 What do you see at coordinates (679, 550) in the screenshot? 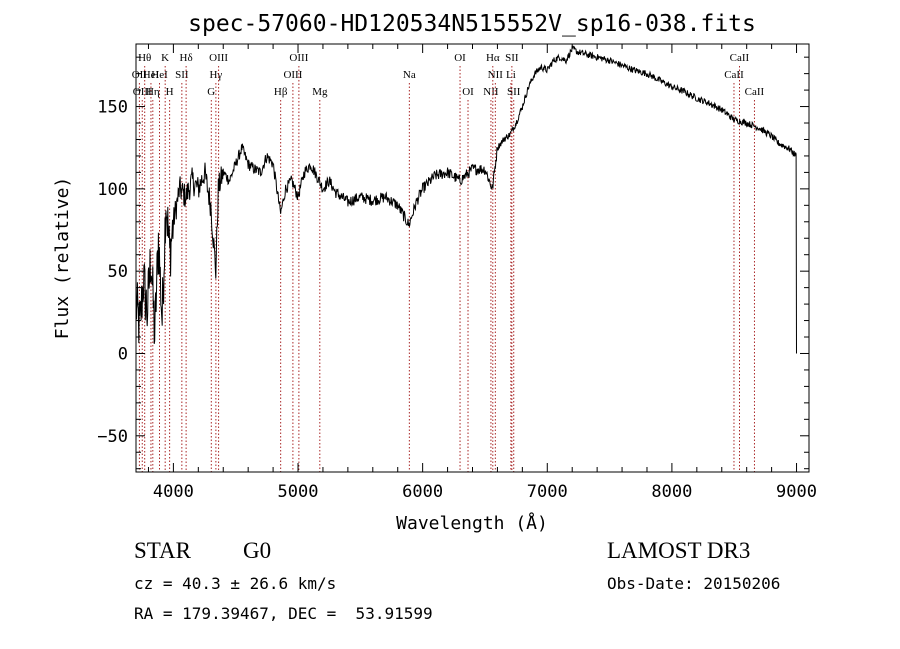
I see `survey-name: LAMOST DR3` at bounding box center [679, 550].